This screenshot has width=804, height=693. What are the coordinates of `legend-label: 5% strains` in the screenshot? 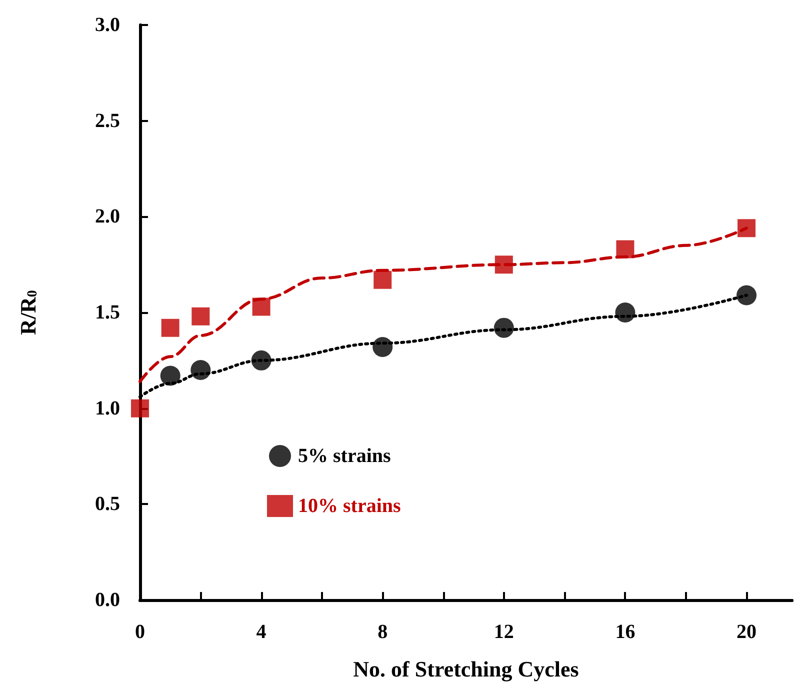 It's located at (344, 456).